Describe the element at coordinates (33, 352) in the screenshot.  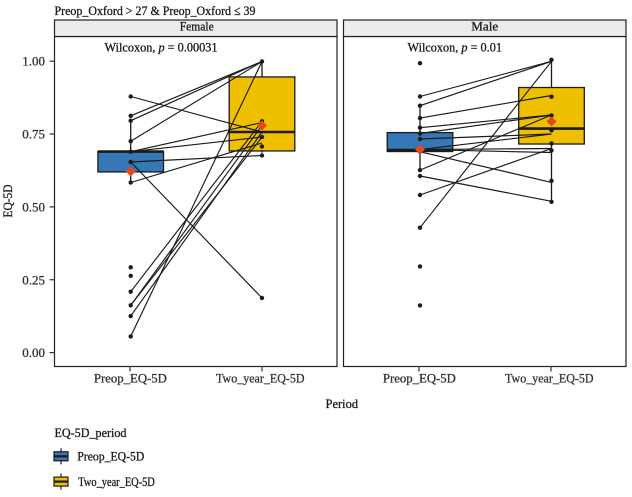
I see `svg-text: 0.00` at that location.